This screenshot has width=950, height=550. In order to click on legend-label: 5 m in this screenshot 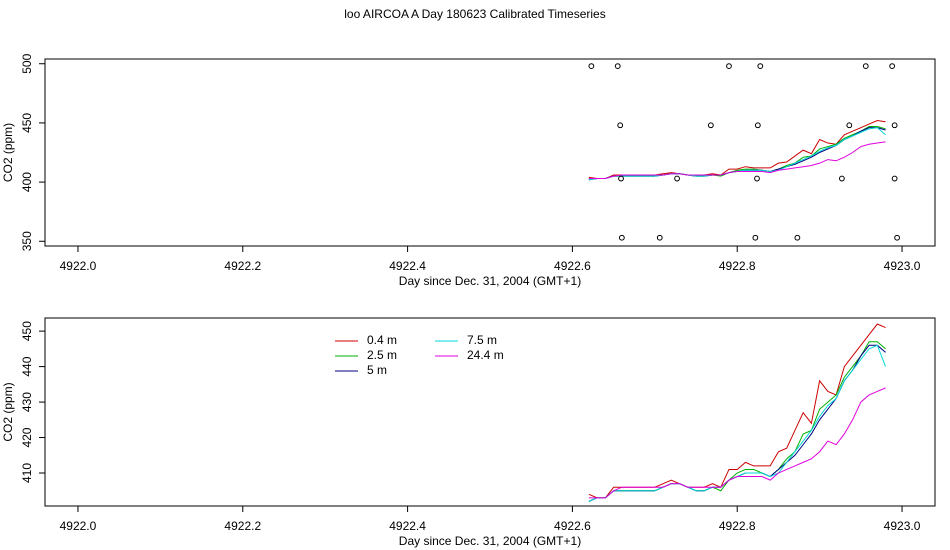, I will do `click(377, 370)`.